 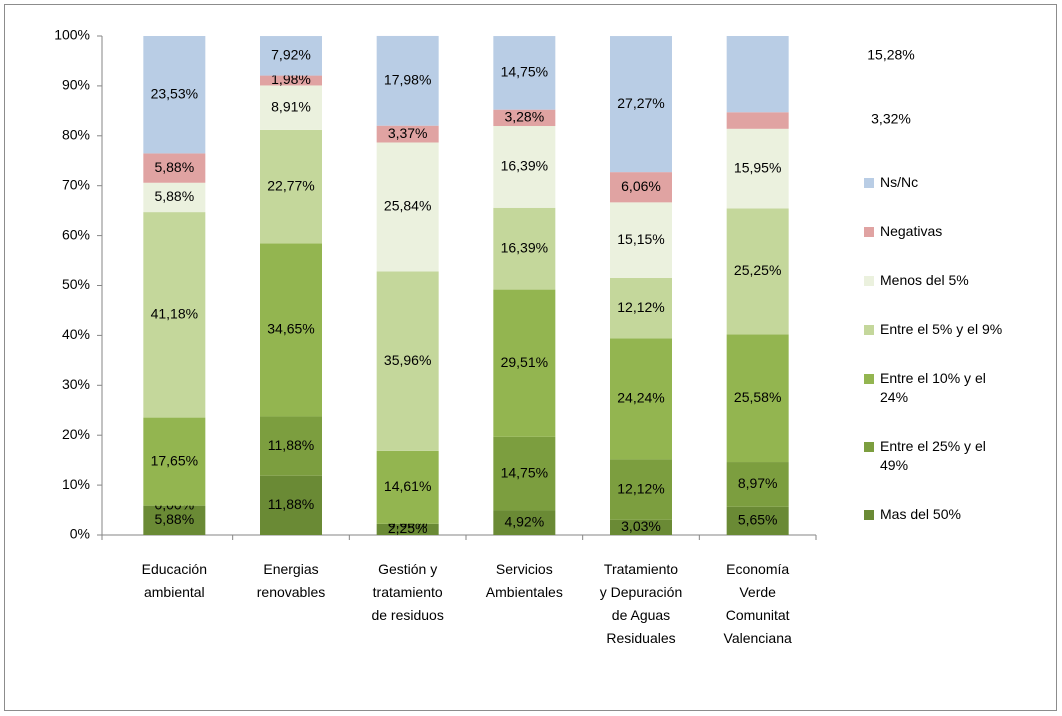 What do you see at coordinates (76, 234) in the screenshot?
I see `y-tick-label: 60%` at bounding box center [76, 234].